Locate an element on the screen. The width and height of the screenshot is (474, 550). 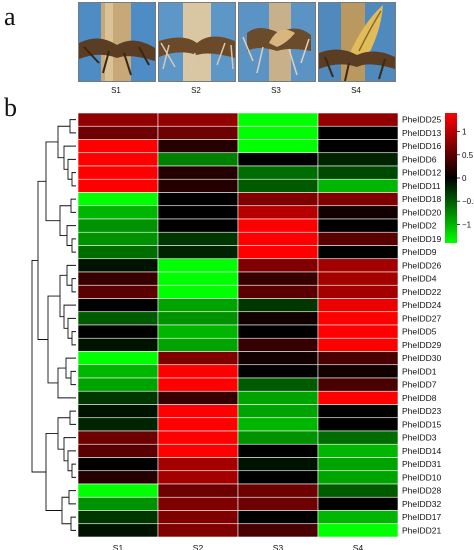
row-label: PheIDD13 is located at coordinates (421, 133).